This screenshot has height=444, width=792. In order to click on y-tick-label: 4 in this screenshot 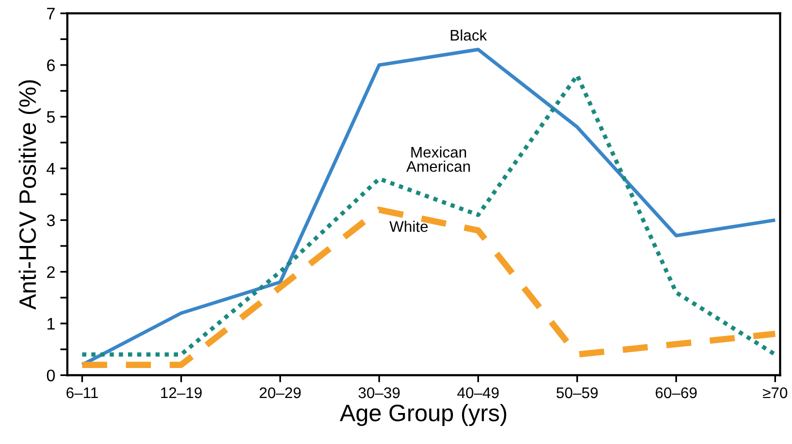, I will do `click(51, 168)`.